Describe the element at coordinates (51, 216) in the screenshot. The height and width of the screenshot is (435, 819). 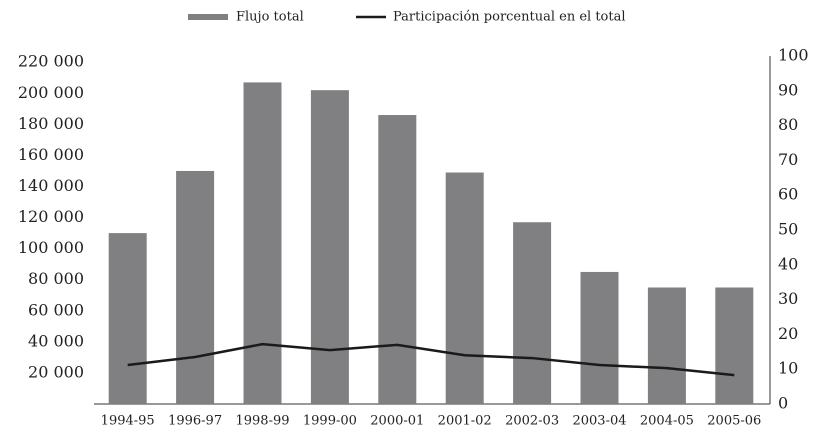
I see `y-tick-label: 120 000` at that location.